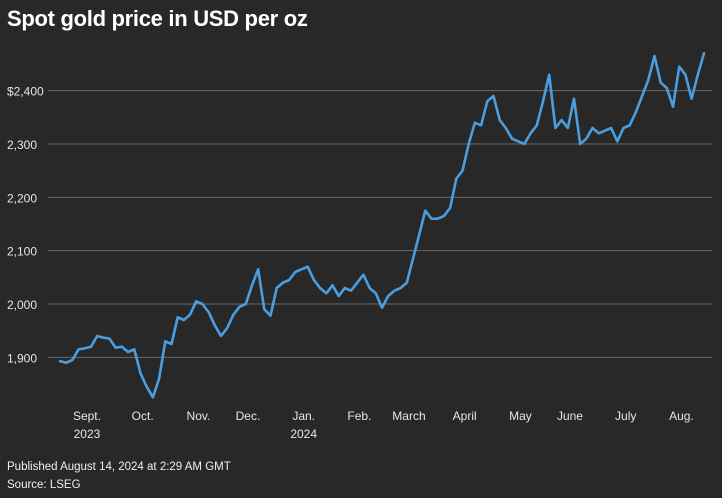 This screenshot has height=498, width=722. I want to click on y-tick-label: 1,900, so click(22, 358).